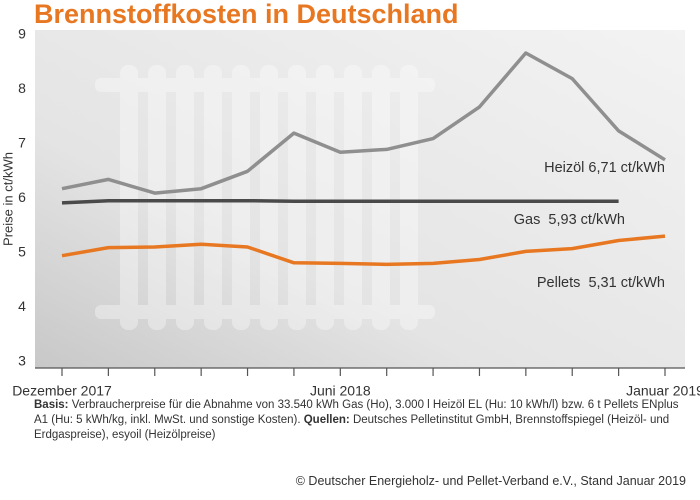 The image size is (700, 500). I want to click on y-axis-label: Preise in ct/kWh, so click(7, 199).